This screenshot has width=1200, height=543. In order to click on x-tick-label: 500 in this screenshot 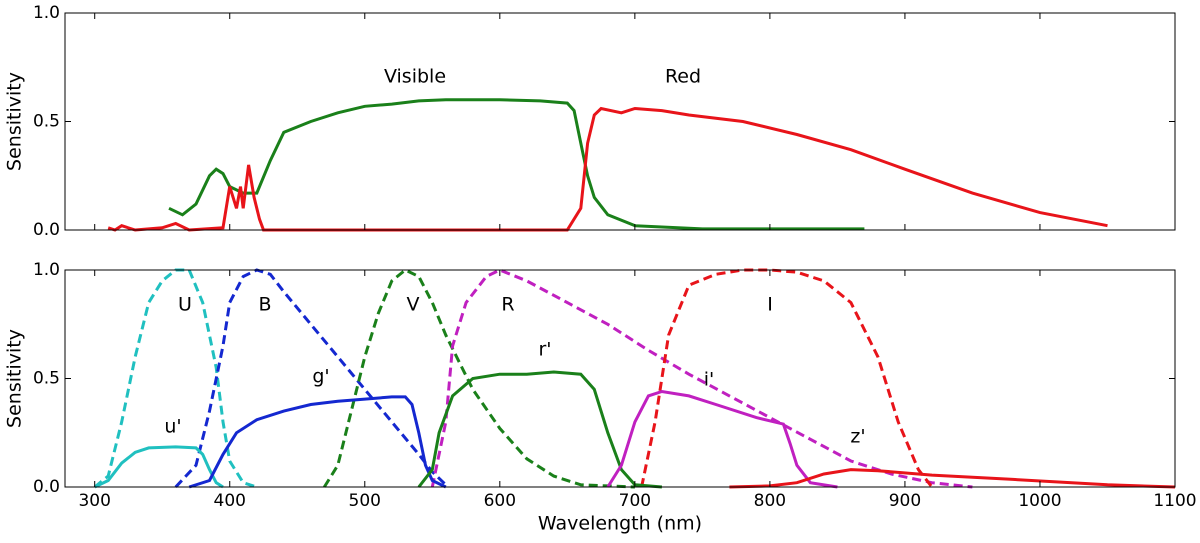, I will do `click(365, 501)`.